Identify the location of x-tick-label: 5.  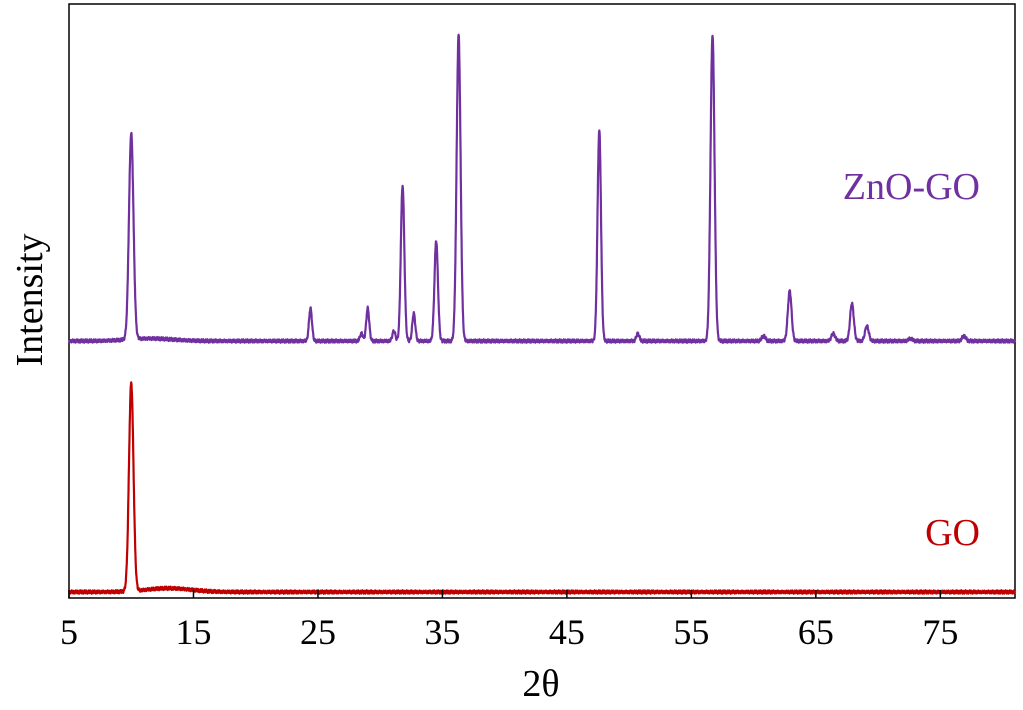
(69, 632).